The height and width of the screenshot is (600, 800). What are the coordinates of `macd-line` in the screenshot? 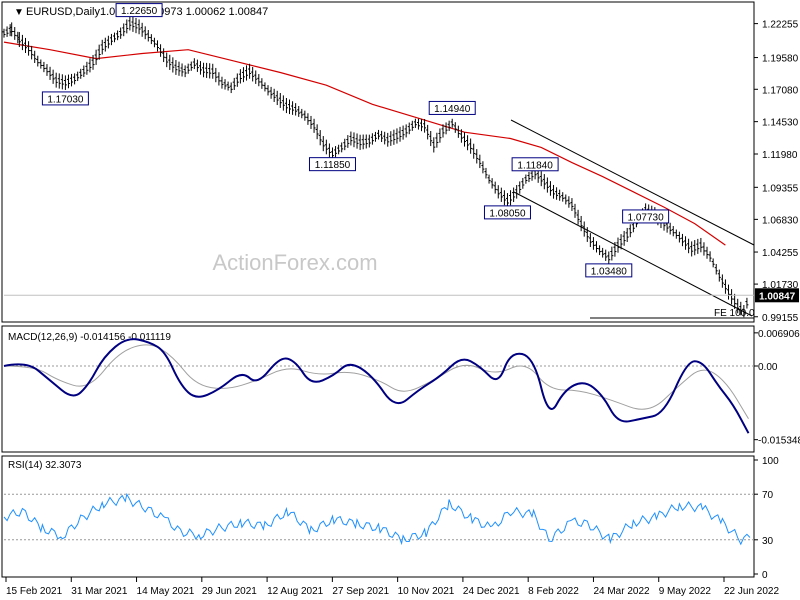 It's located at (376, 386).